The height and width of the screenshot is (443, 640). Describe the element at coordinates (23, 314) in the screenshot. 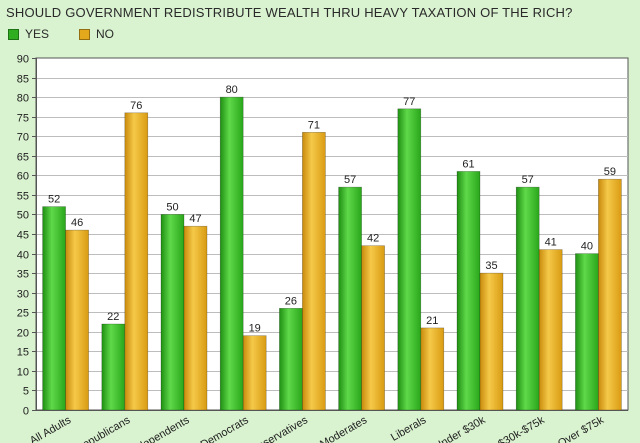

I see `y-tick-label: 25` at that location.